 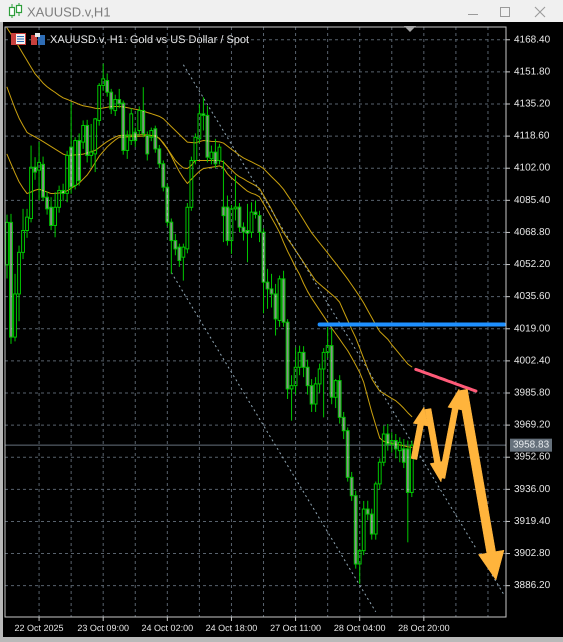 I want to click on y-tick-label: 4002.40, so click(x=532, y=360).